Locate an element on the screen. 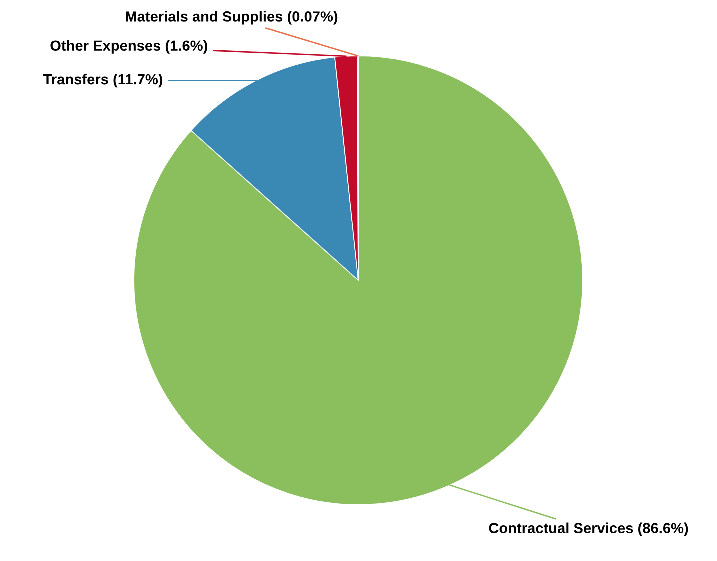 Image resolution: width=717 pixels, height=561 pixels. slice-label: Transfers (11.7%) is located at coordinates (103, 81).